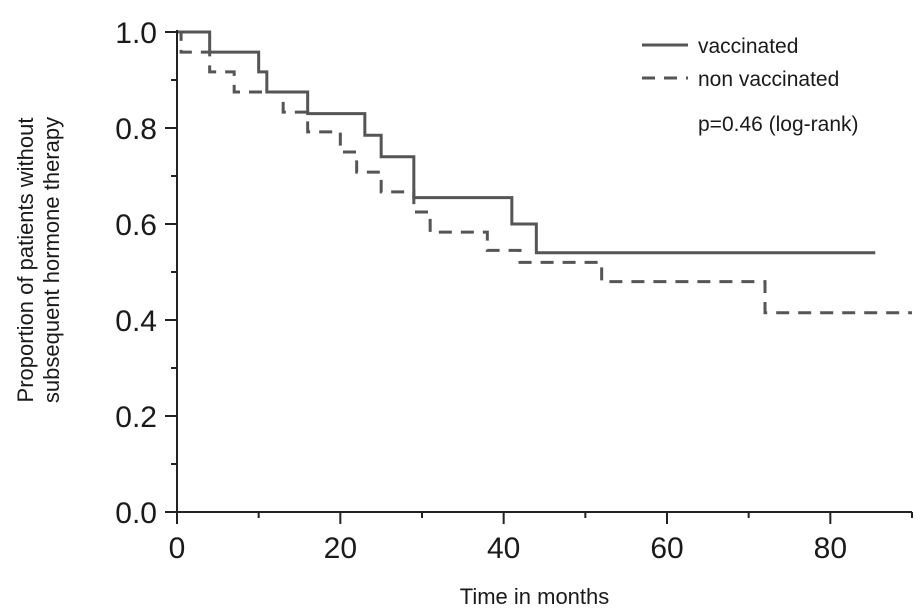 This screenshot has height=610, width=924. Describe the element at coordinates (136, 33) in the screenshot. I see `y-tick-label: 1.0` at that location.